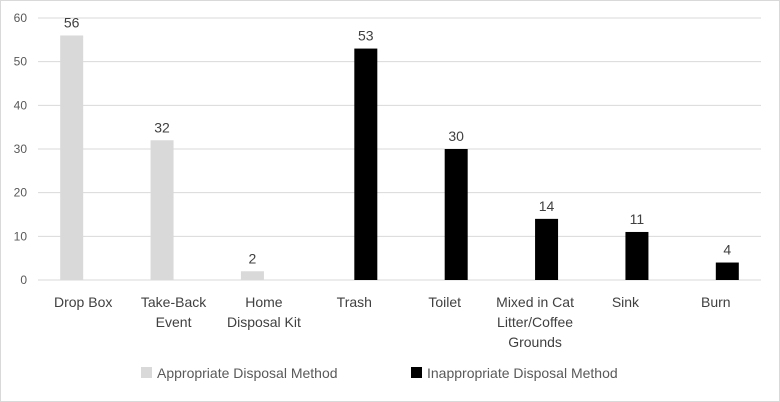 This screenshot has width=780, height=402. What do you see at coordinates (21, 18) in the screenshot?
I see `y-tick-label: 60` at bounding box center [21, 18].